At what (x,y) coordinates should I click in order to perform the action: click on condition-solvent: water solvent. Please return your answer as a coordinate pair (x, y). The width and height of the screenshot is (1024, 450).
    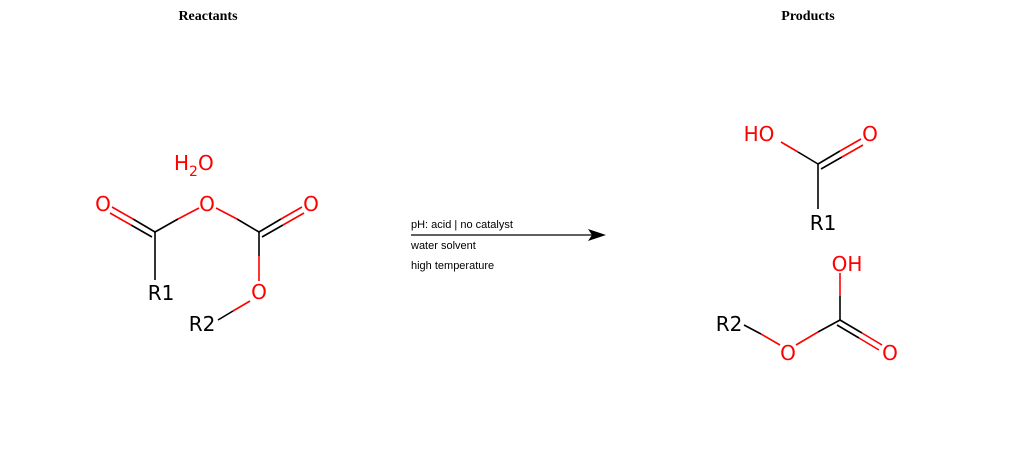
    Looking at the image, I should click on (443, 246).